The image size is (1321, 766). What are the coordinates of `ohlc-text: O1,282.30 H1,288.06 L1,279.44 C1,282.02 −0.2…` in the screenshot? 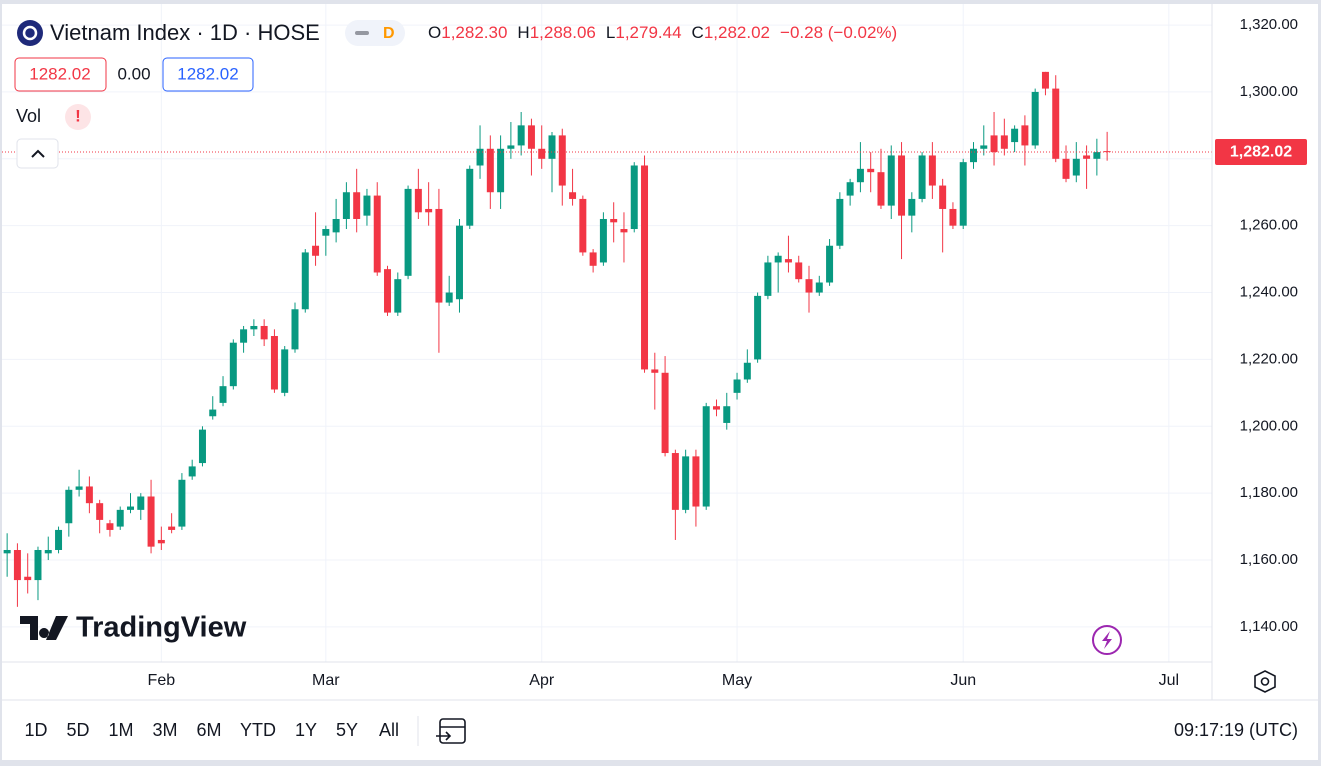 It's located at (662, 32).